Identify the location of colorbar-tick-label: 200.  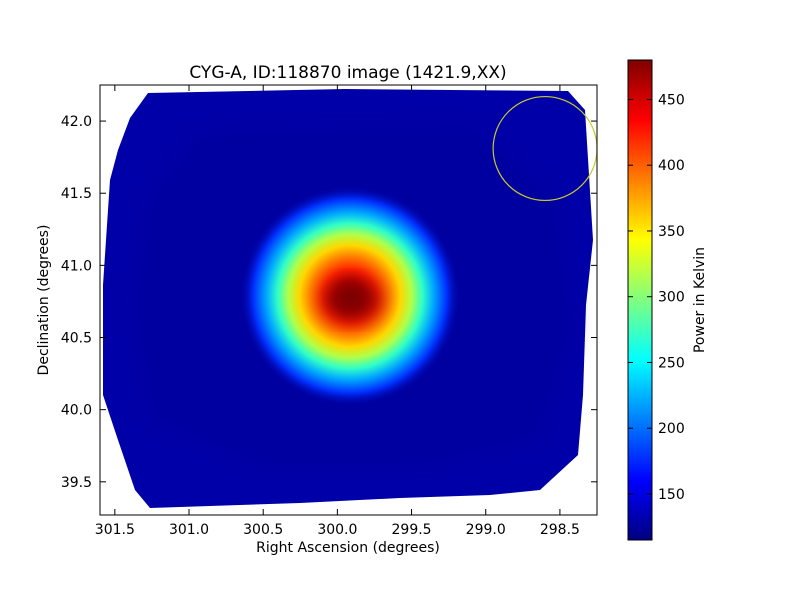
(671, 429).